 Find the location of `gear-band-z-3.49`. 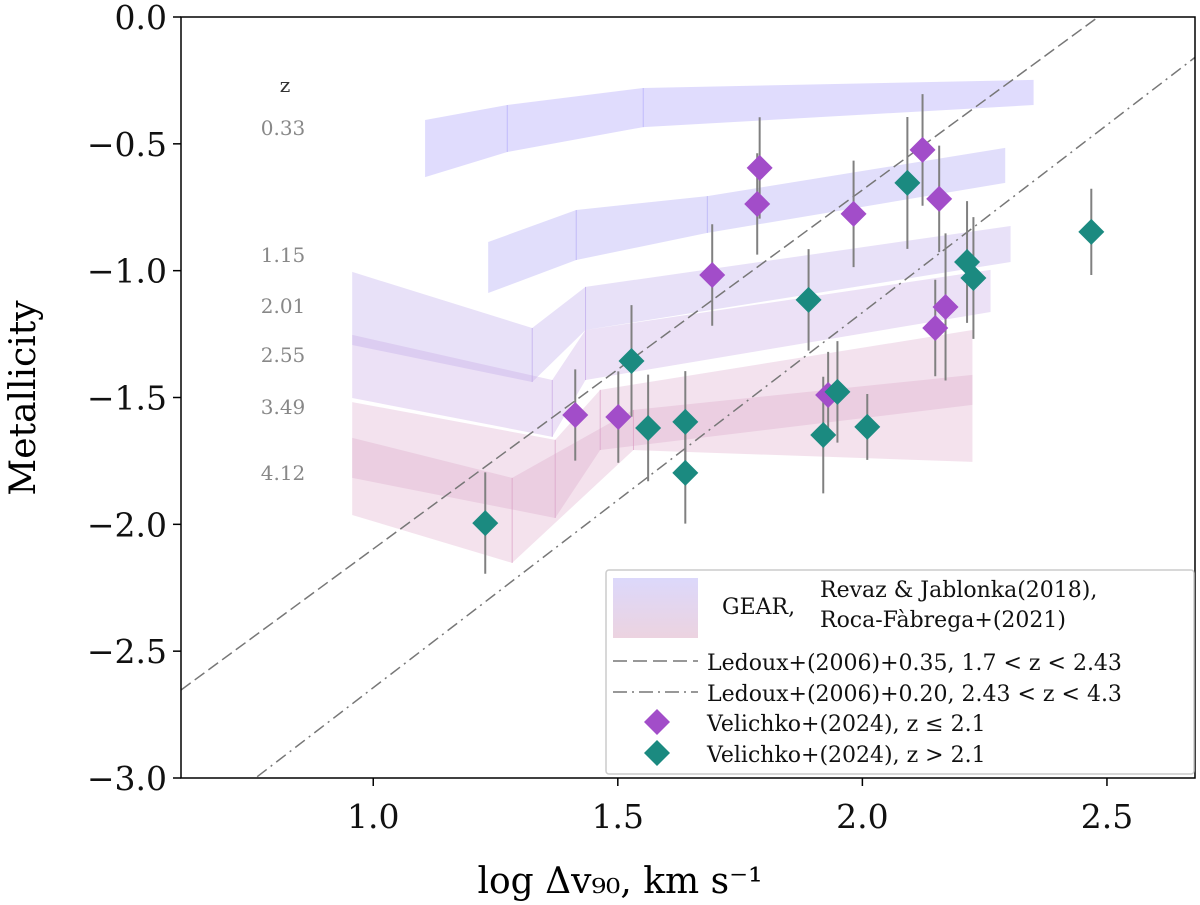

gear-band-z-3.49 is located at coordinates (662, 424).